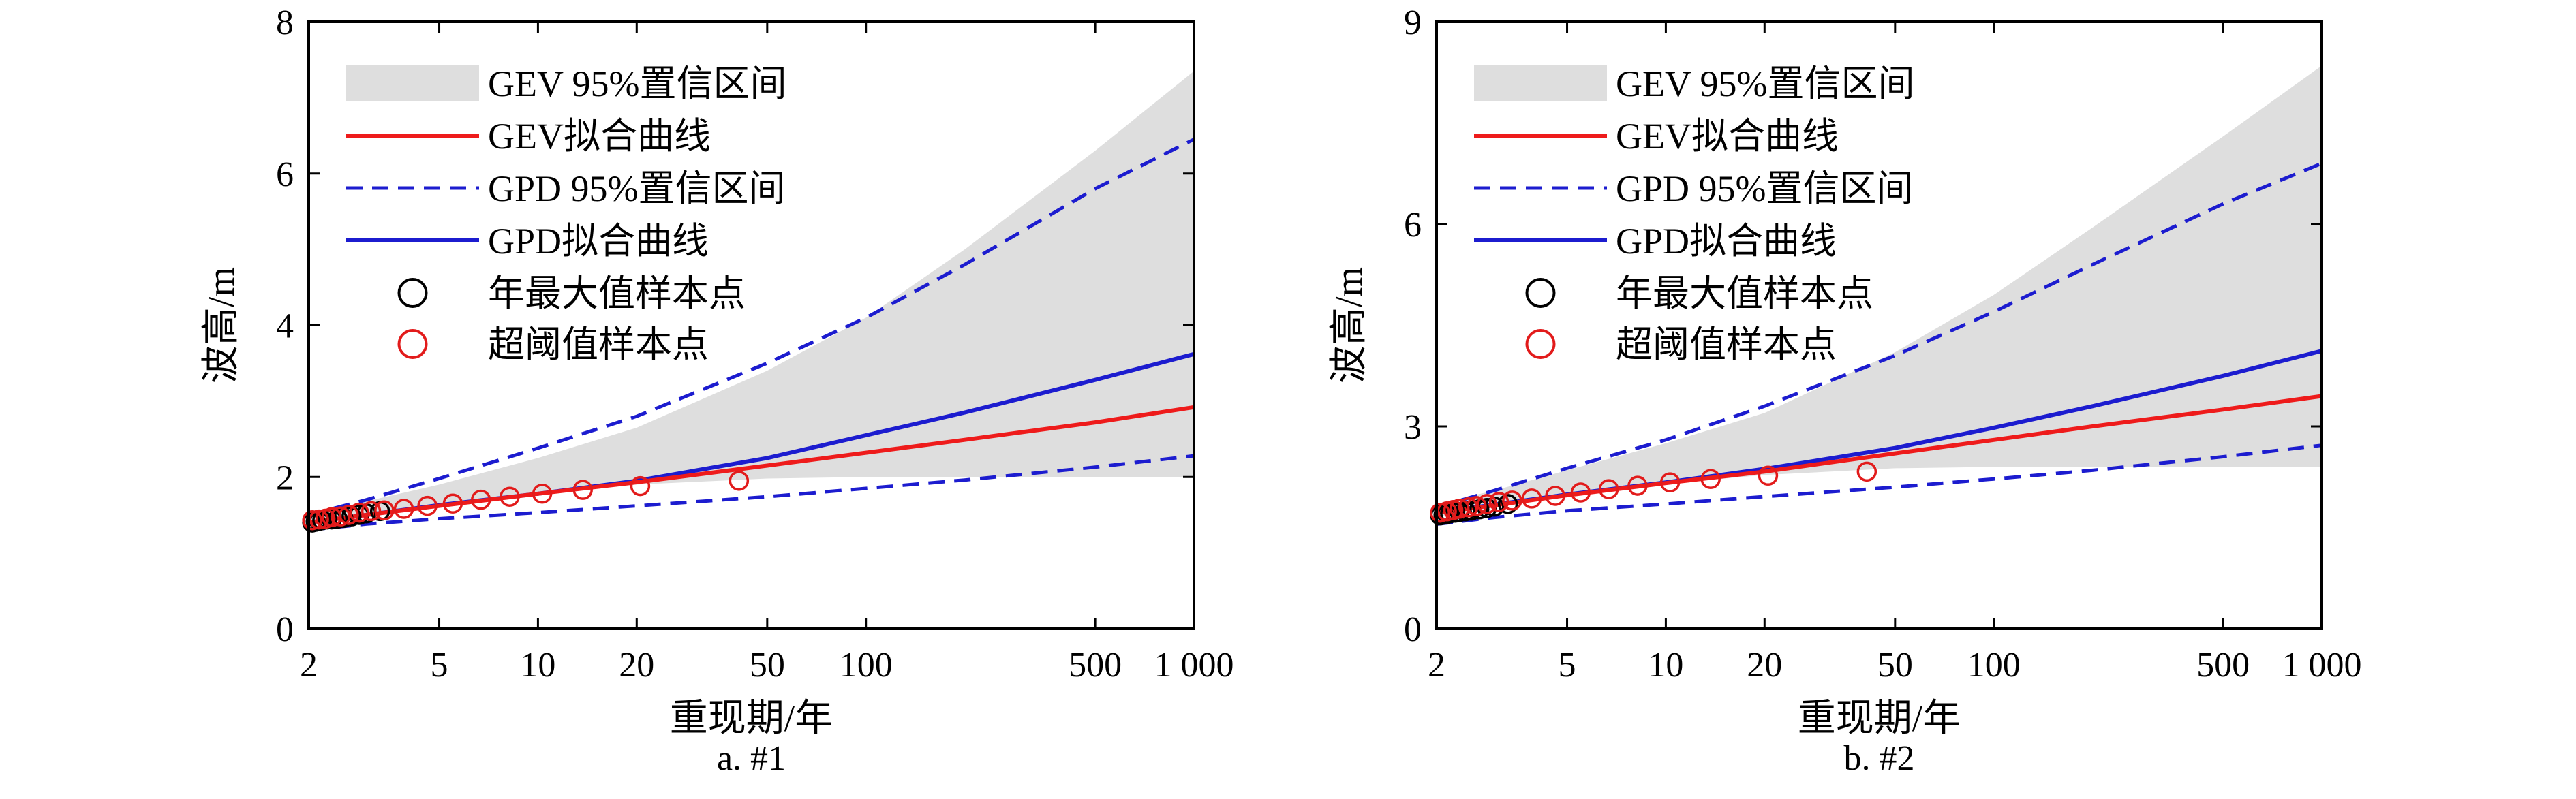 This screenshot has height=799, width=2576. I want to click on annual-max-point, so click(1507, 504).